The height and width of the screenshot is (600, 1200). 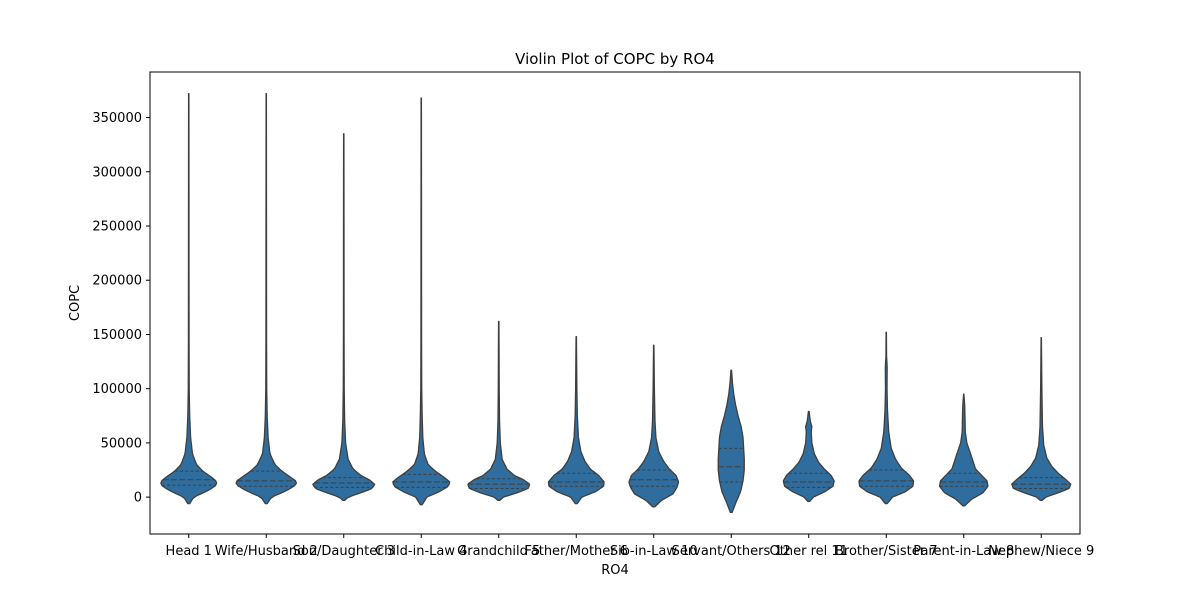 What do you see at coordinates (1041, 551) in the screenshot?
I see `x-tick-label: Nephew/Niece 9` at bounding box center [1041, 551].